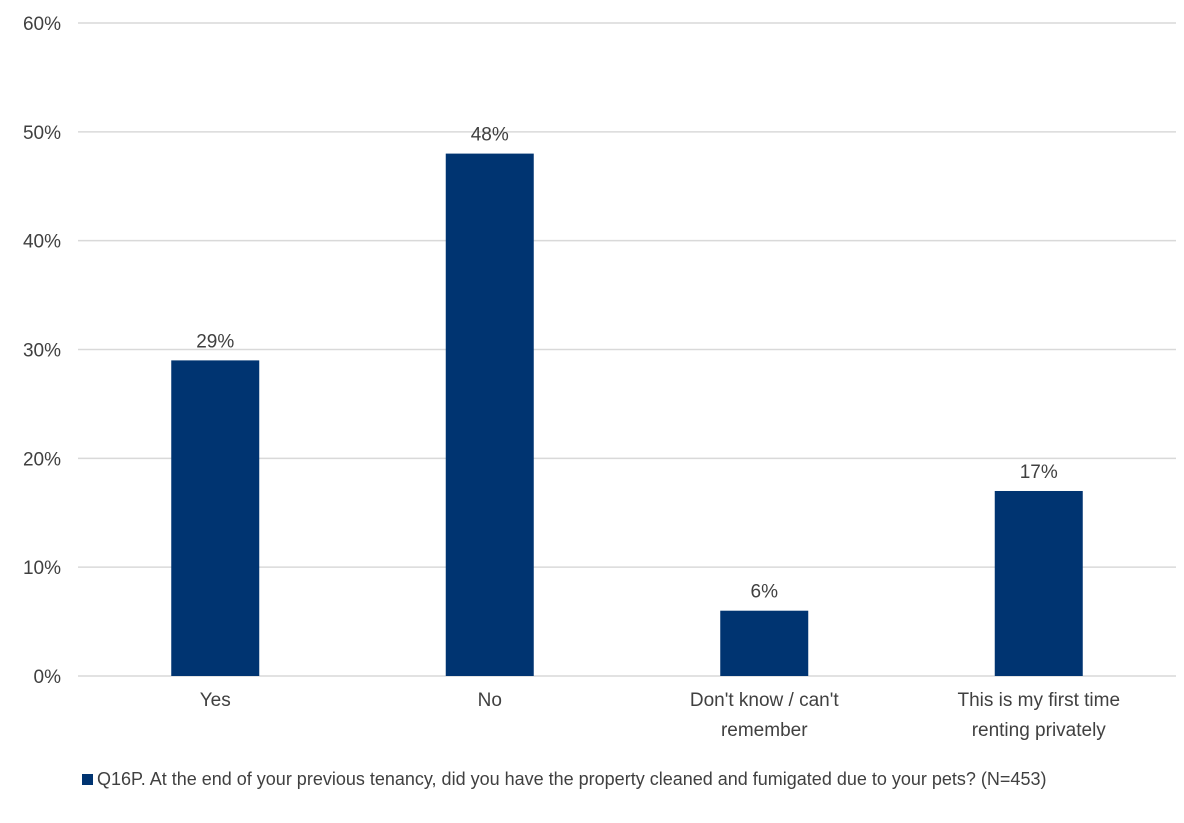 This screenshot has height=823, width=1184. Describe the element at coordinates (87, 779) in the screenshot. I see `legend-swatch` at that location.